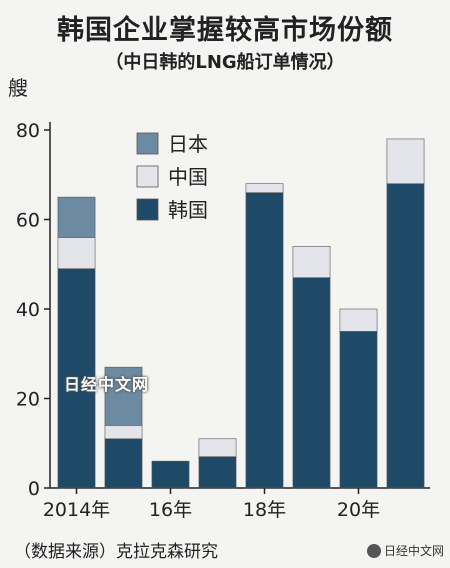  Describe the element at coordinates (188, 144) in the screenshot. I see `legend-label: 日本` at that location.